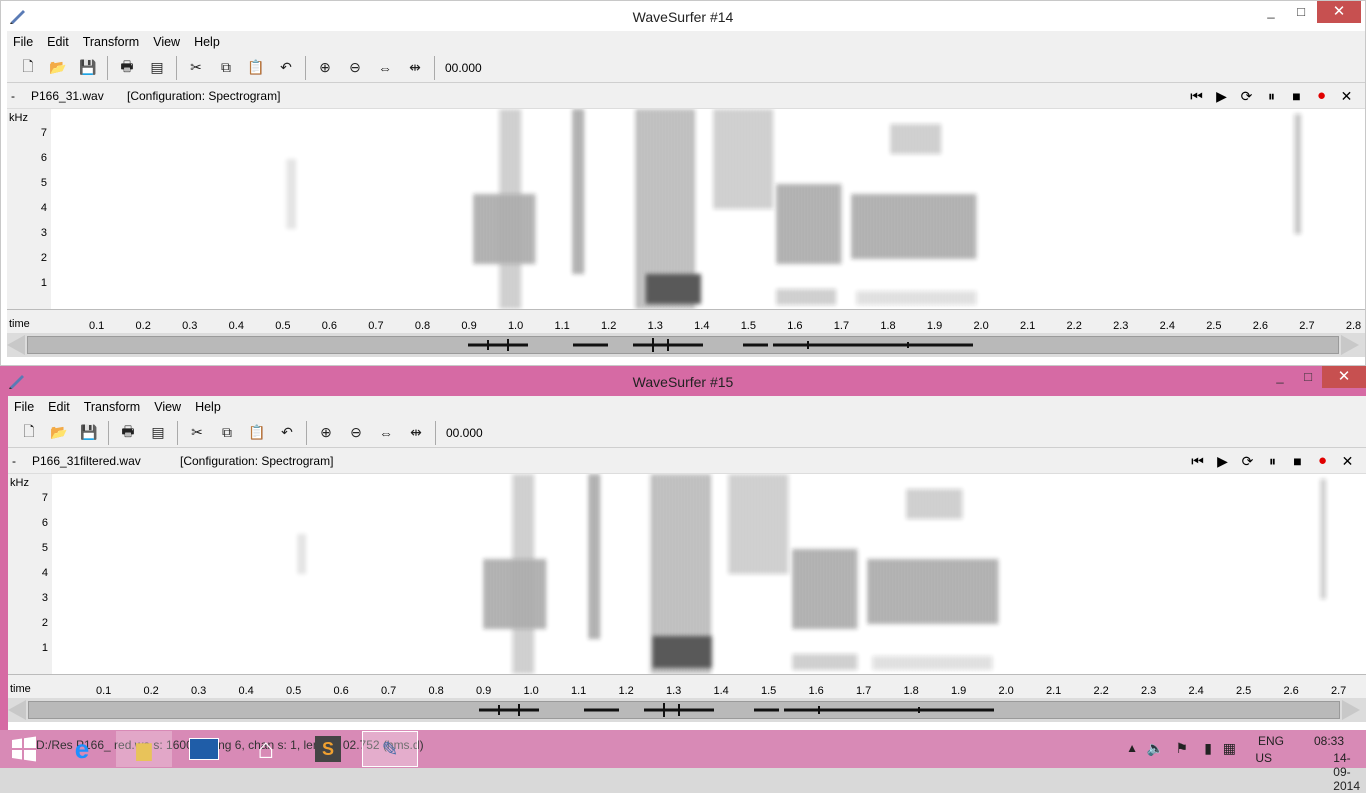 Image resolution: width=1366 pixels, height=793 pixels. I want to click on toolbar: 🗋 📂 💾 🖶 ▤ ✂ ⧉ 📋 ↶ ⊕ ⊖ ⇔ ⇹ 00.000, so click(687, 433).